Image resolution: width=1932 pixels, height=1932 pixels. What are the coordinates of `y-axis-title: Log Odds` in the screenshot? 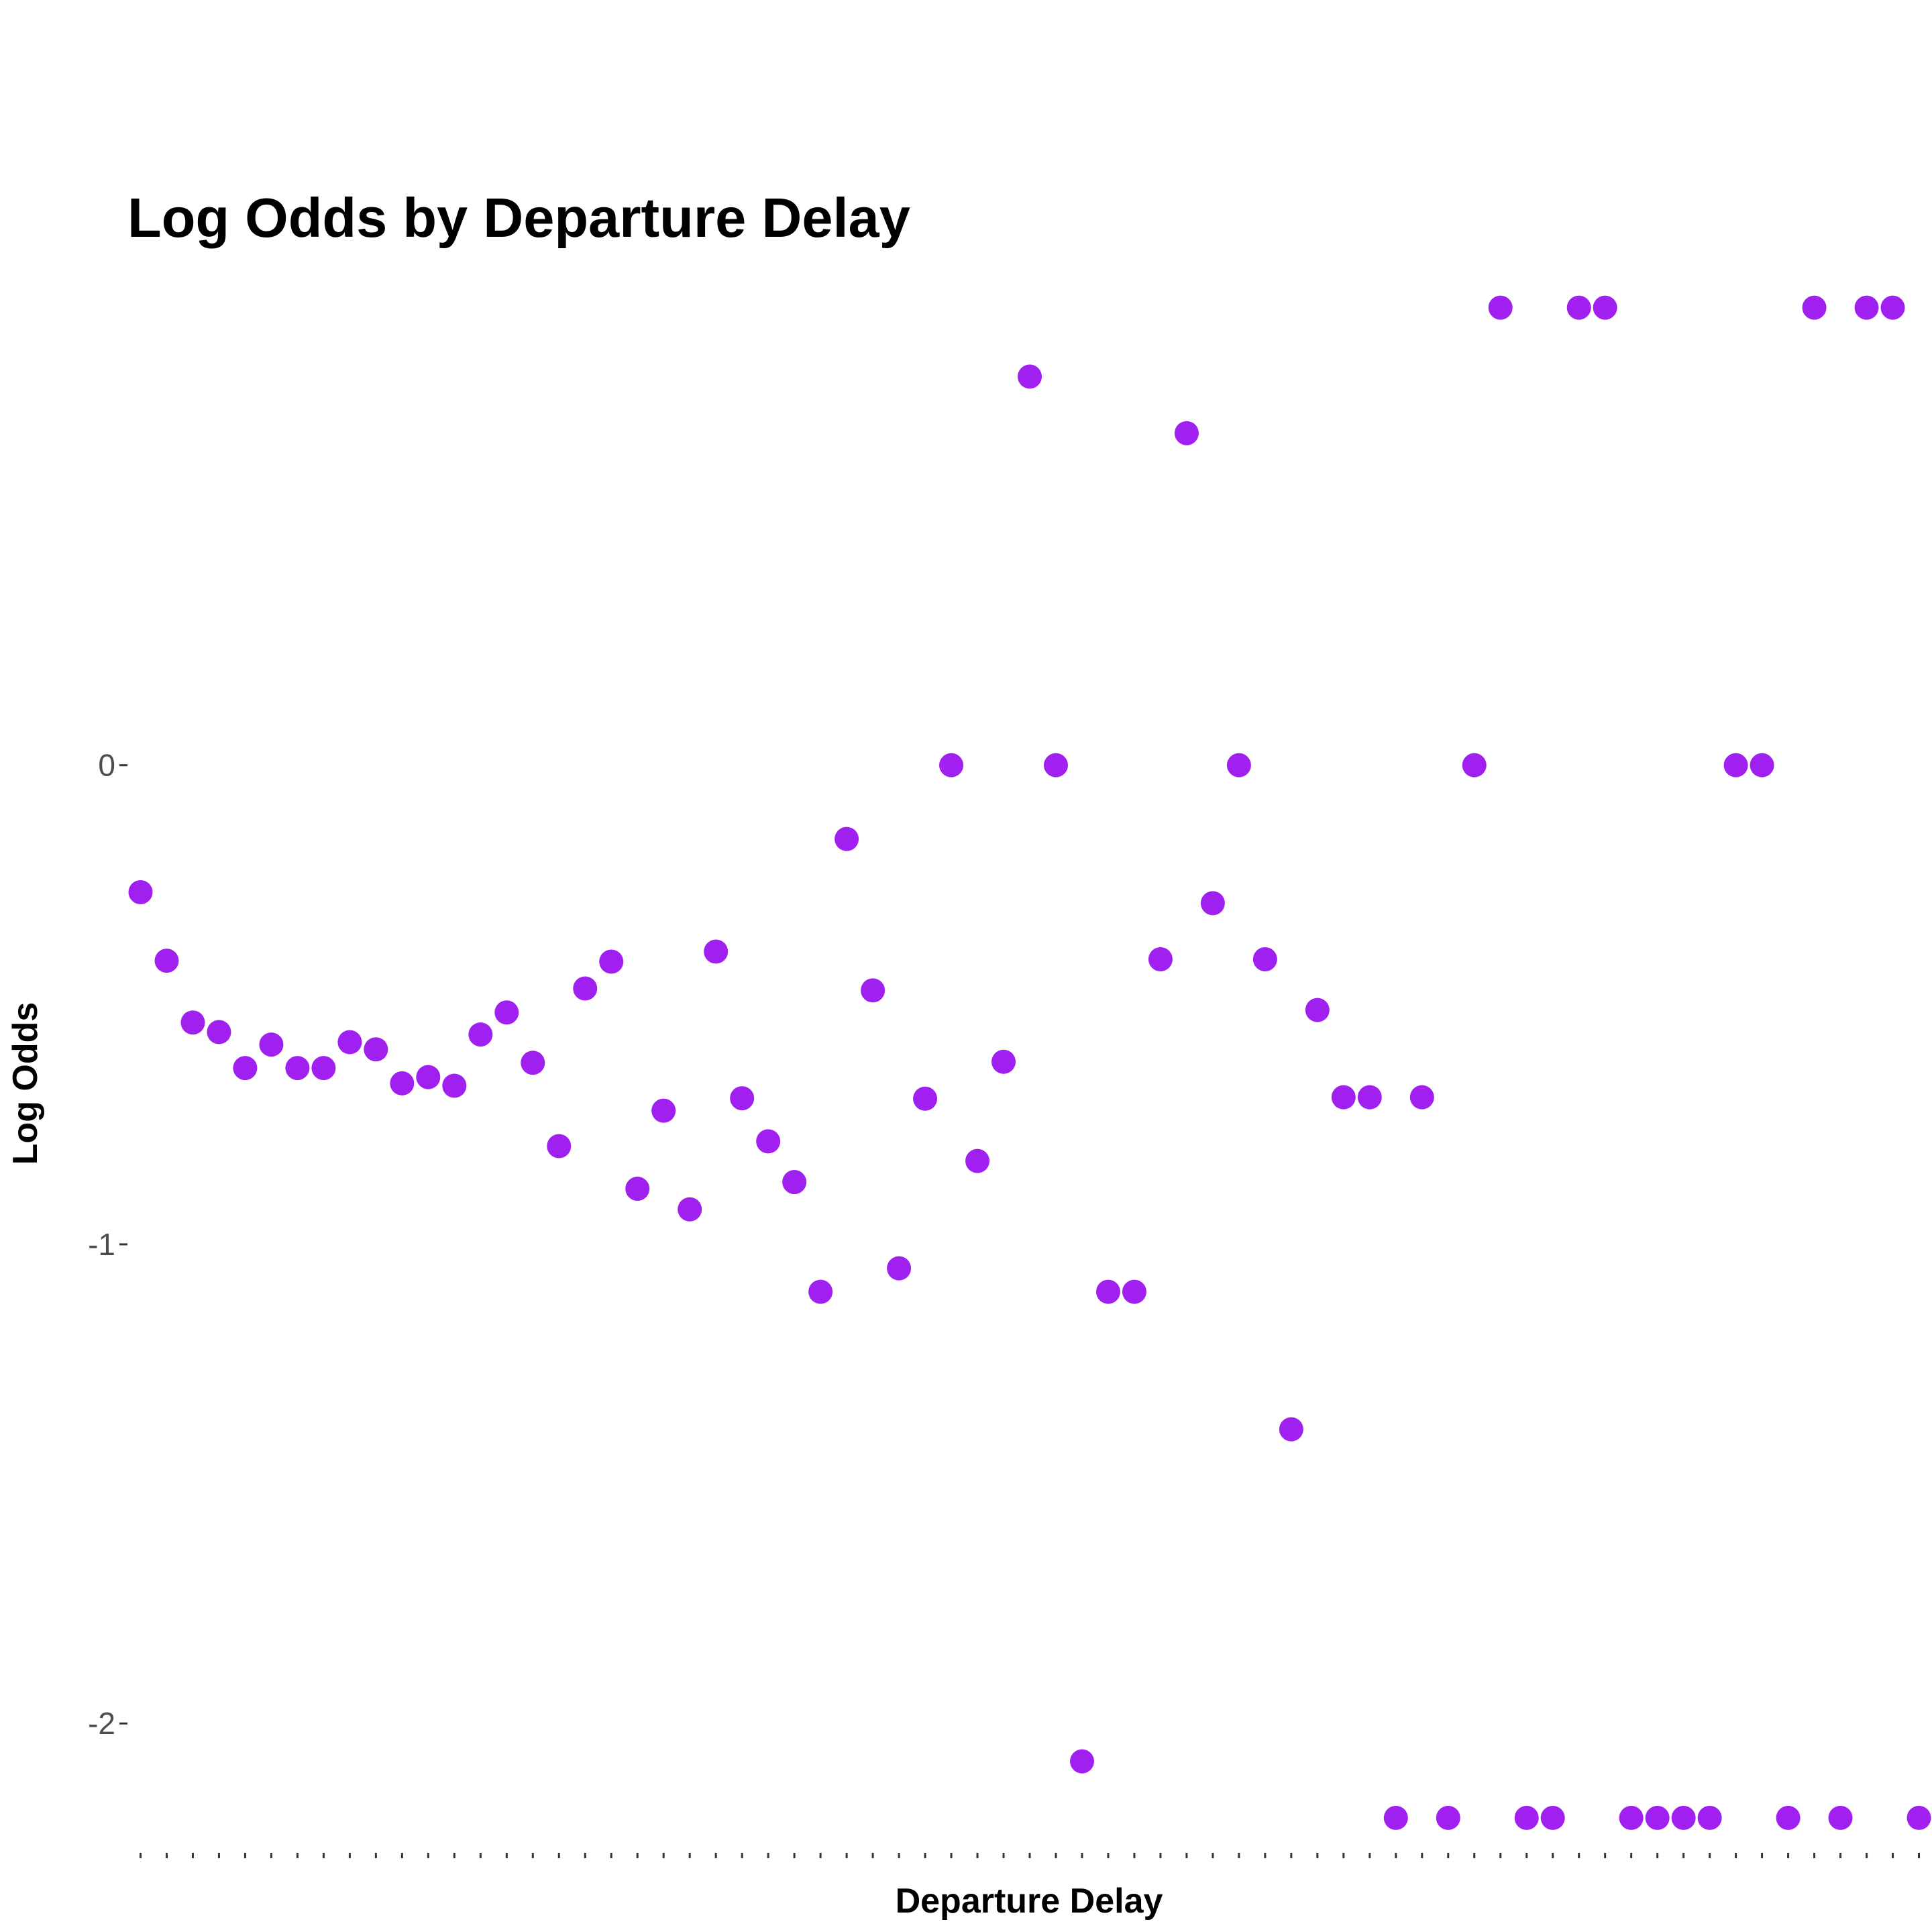 It's located at (25, 1083).